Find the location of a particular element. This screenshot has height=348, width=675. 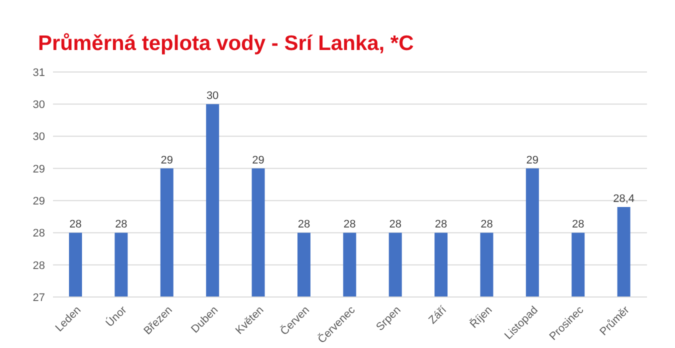

chart-title: Průměrná teplota vody - Srí Lanka, *C is located at coordinates (226, 44).